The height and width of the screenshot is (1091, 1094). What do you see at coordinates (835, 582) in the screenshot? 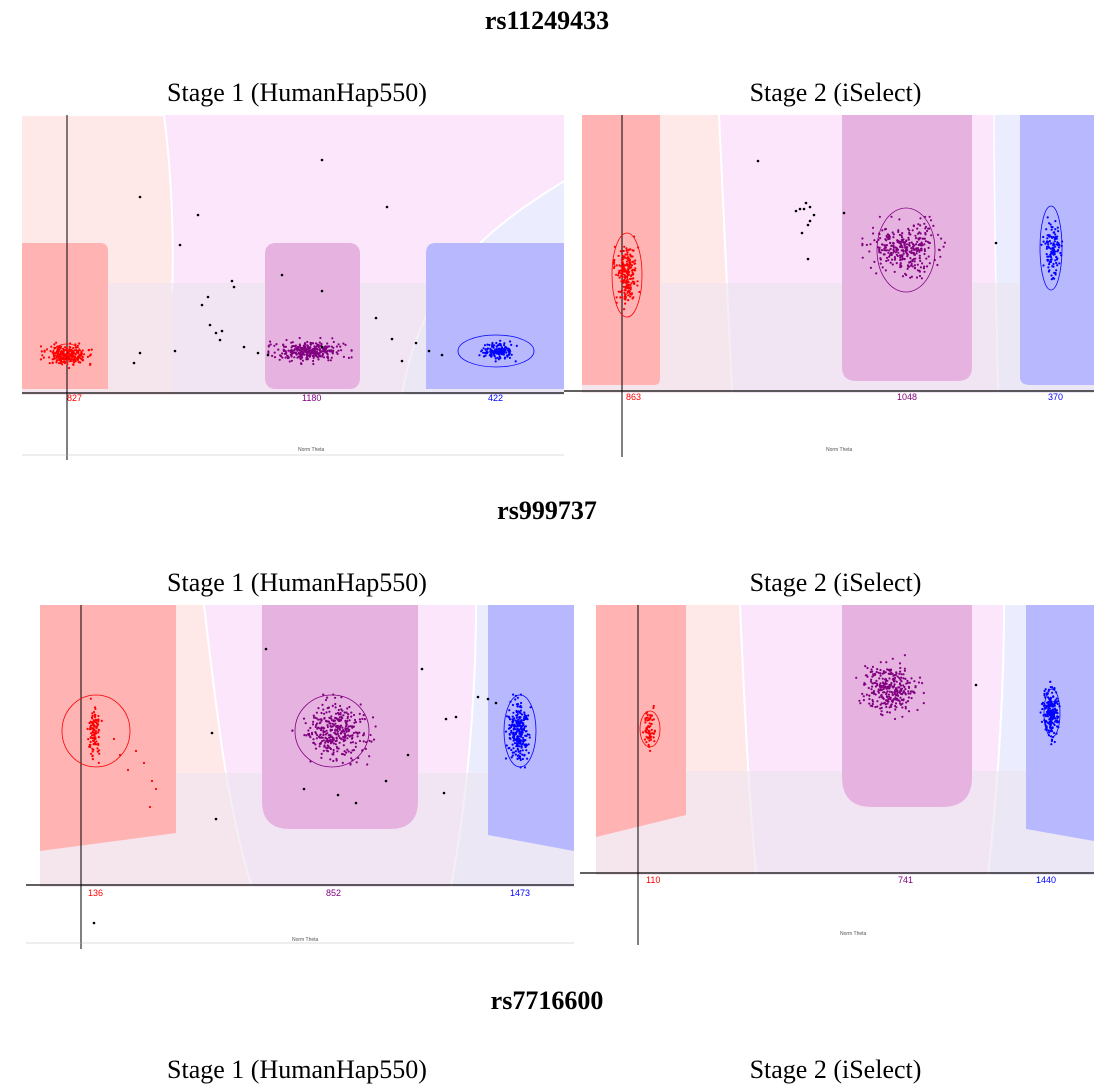
I see `stage-label: Stage 2 (iSelect)` at bounding box center [835, 582].